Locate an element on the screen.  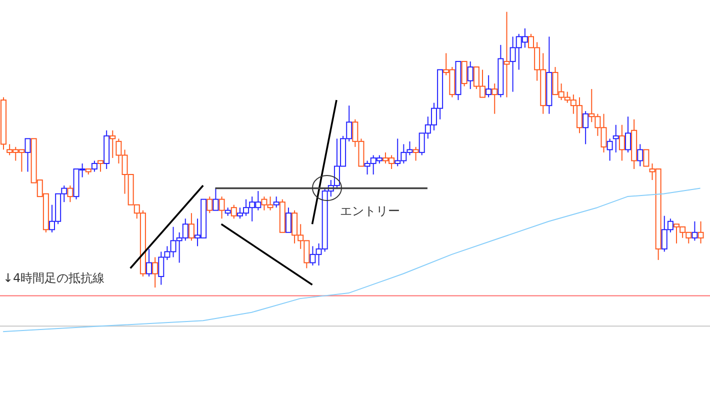
annotation: ↓4時間足の抵抗線 is located at coordinates (54, 278).